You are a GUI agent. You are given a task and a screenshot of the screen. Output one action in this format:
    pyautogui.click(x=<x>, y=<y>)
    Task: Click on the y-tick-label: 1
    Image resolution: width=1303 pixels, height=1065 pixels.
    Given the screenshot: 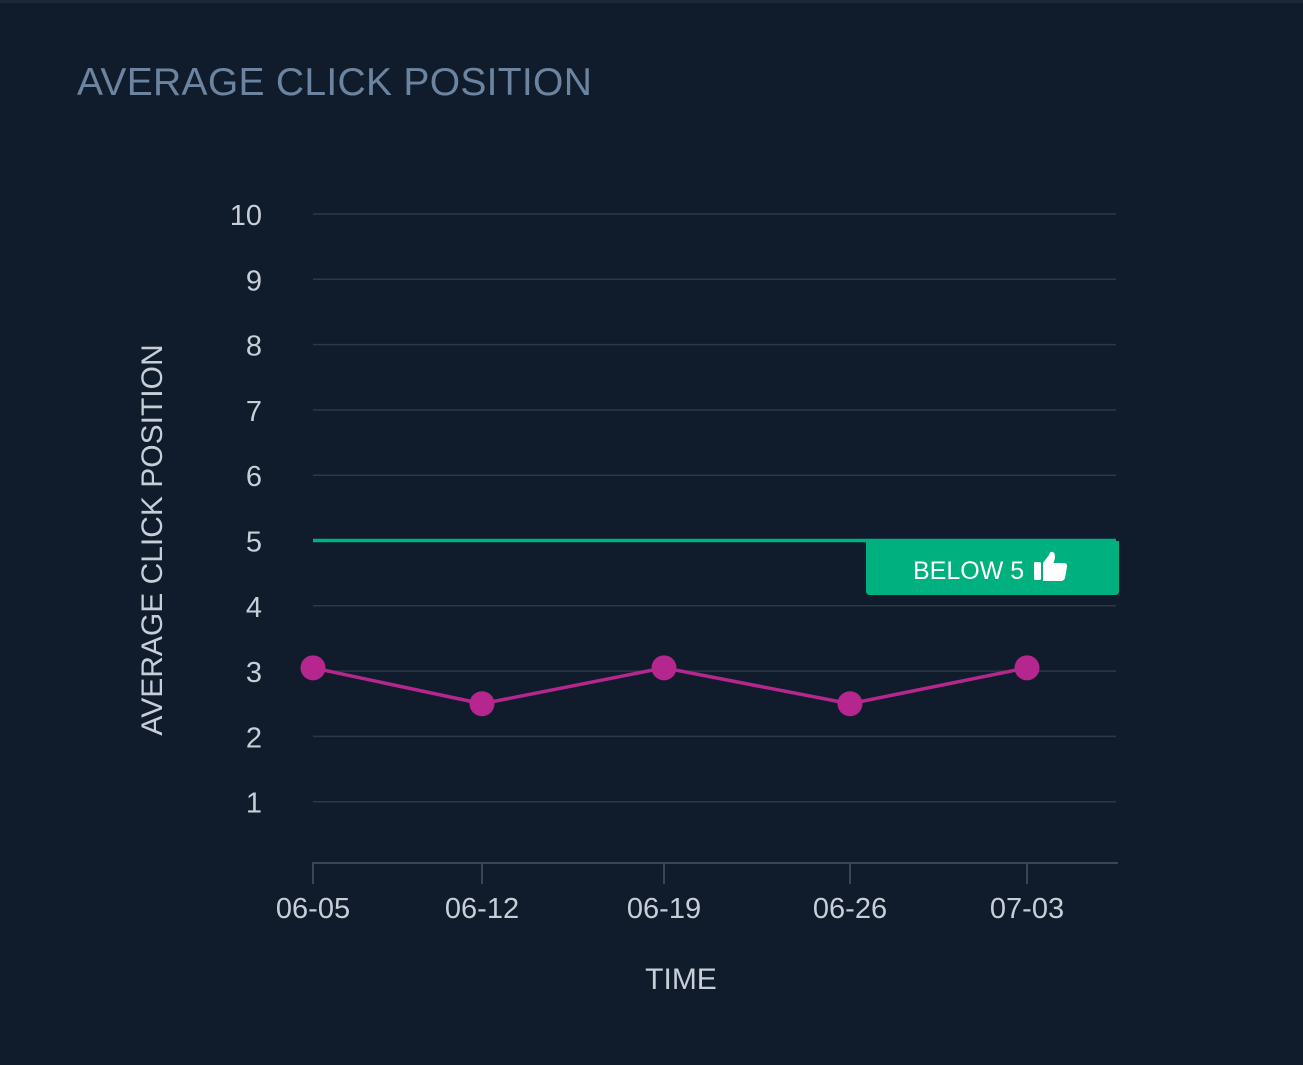 What is the action you would take?
    pyautogui.click(x=254, y=804)
    